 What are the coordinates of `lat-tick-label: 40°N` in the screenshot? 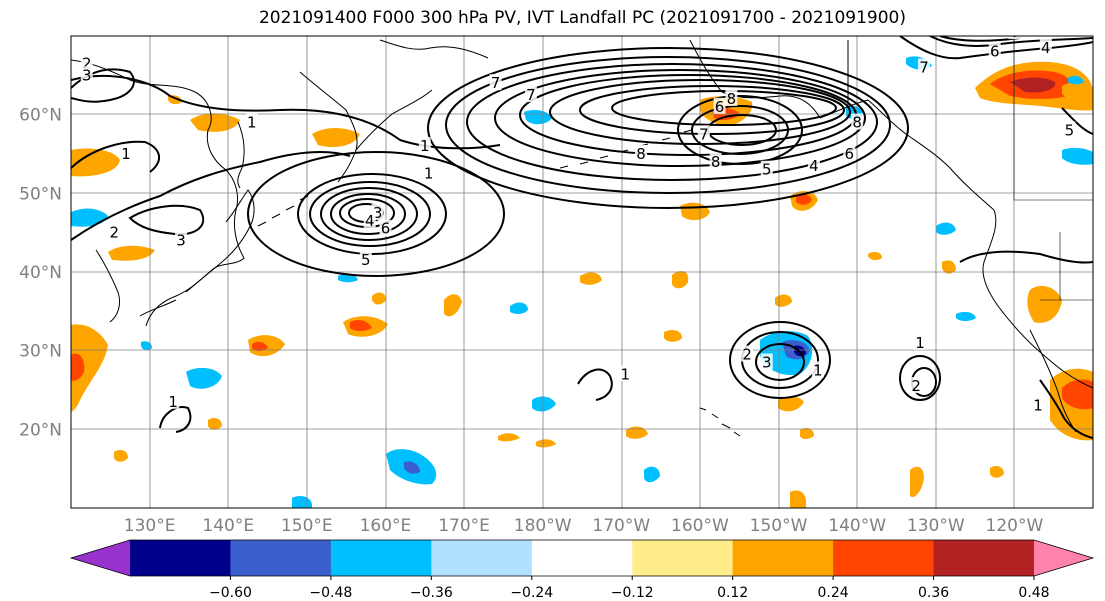 It's located at (40, 273).